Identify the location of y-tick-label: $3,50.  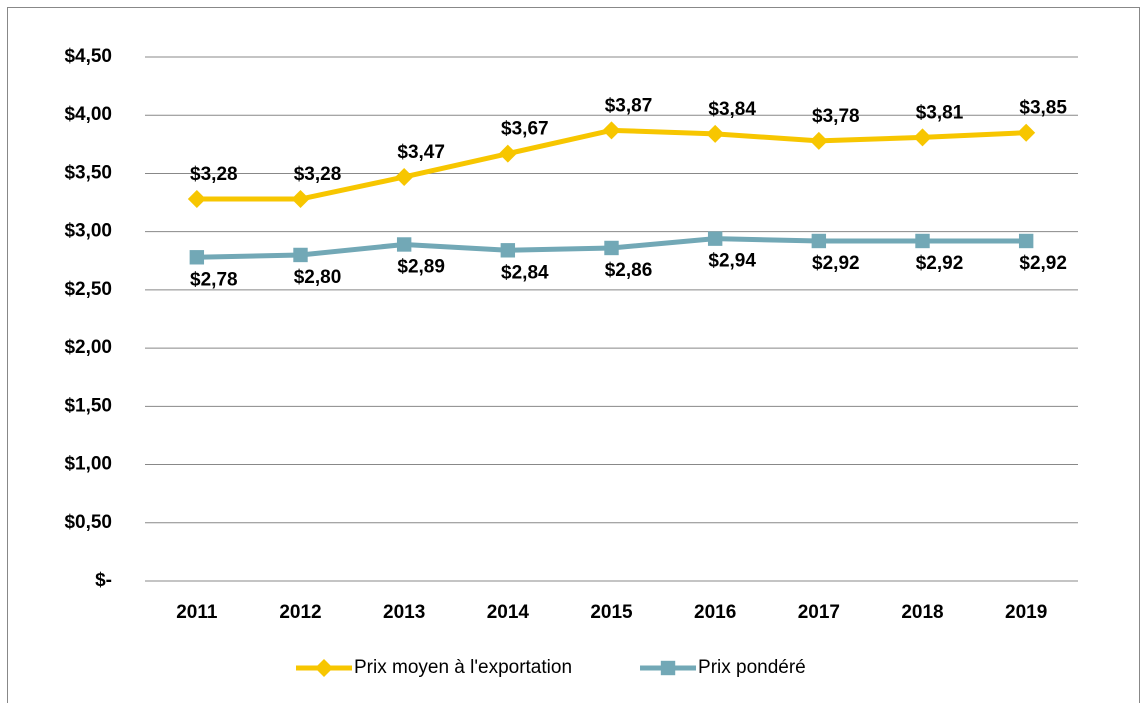
(88, 172).